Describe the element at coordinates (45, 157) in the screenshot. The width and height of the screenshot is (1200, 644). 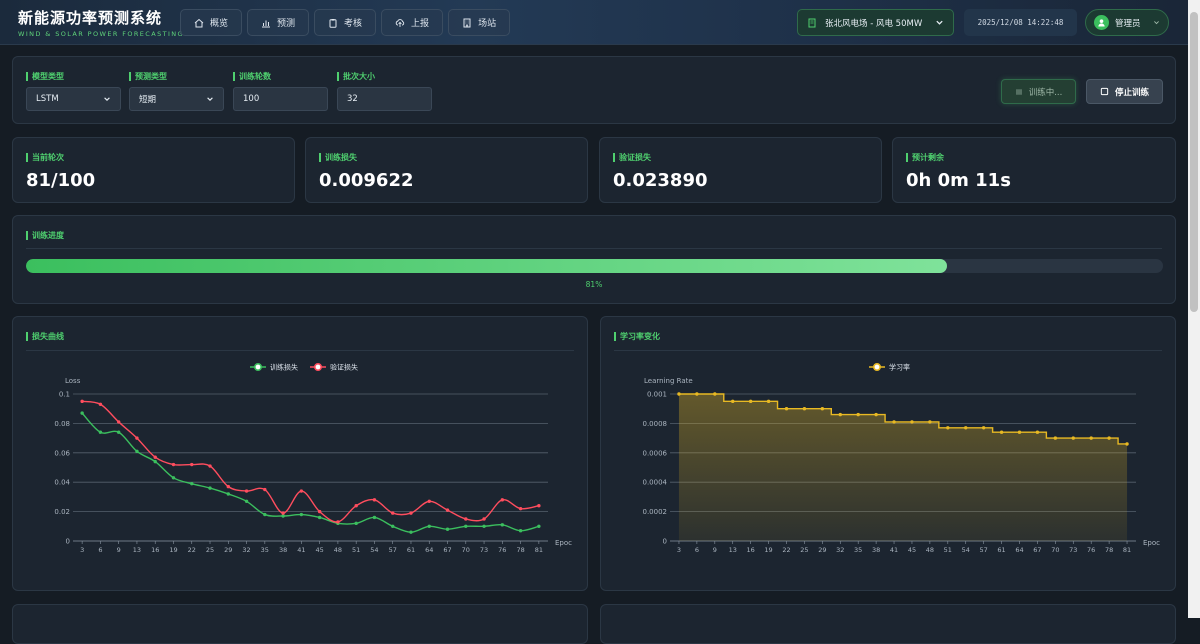
I see `stat-label: 当前轮次` at that location.